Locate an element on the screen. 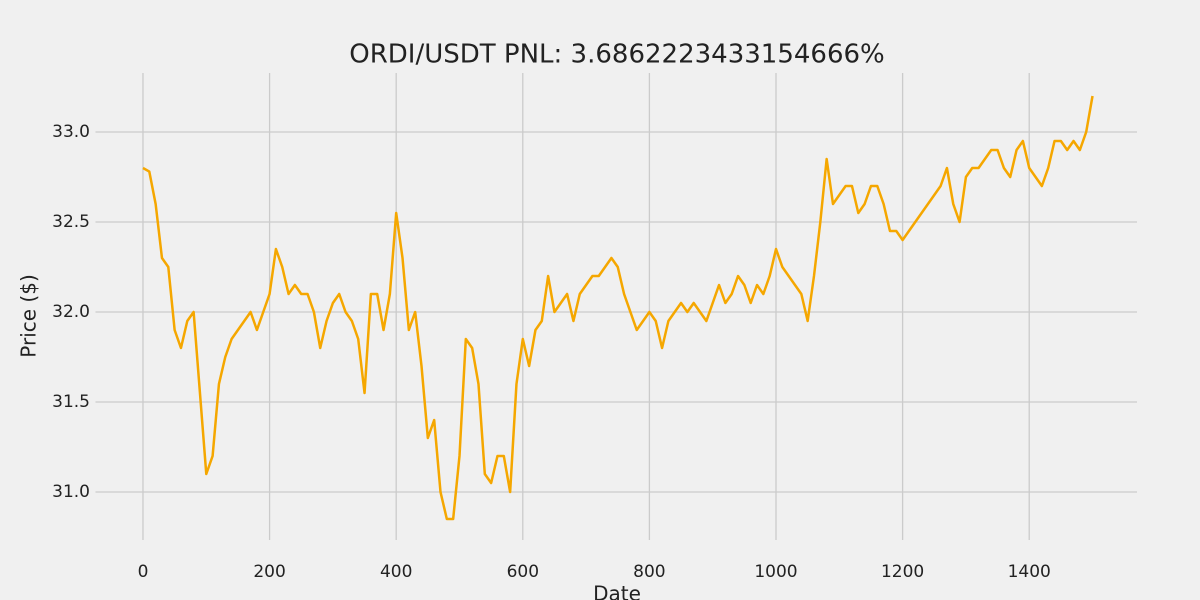 The width and height of the screenshot is (1200, 600). y-tick-label: 32.0 is located at coordinates (71, 312).